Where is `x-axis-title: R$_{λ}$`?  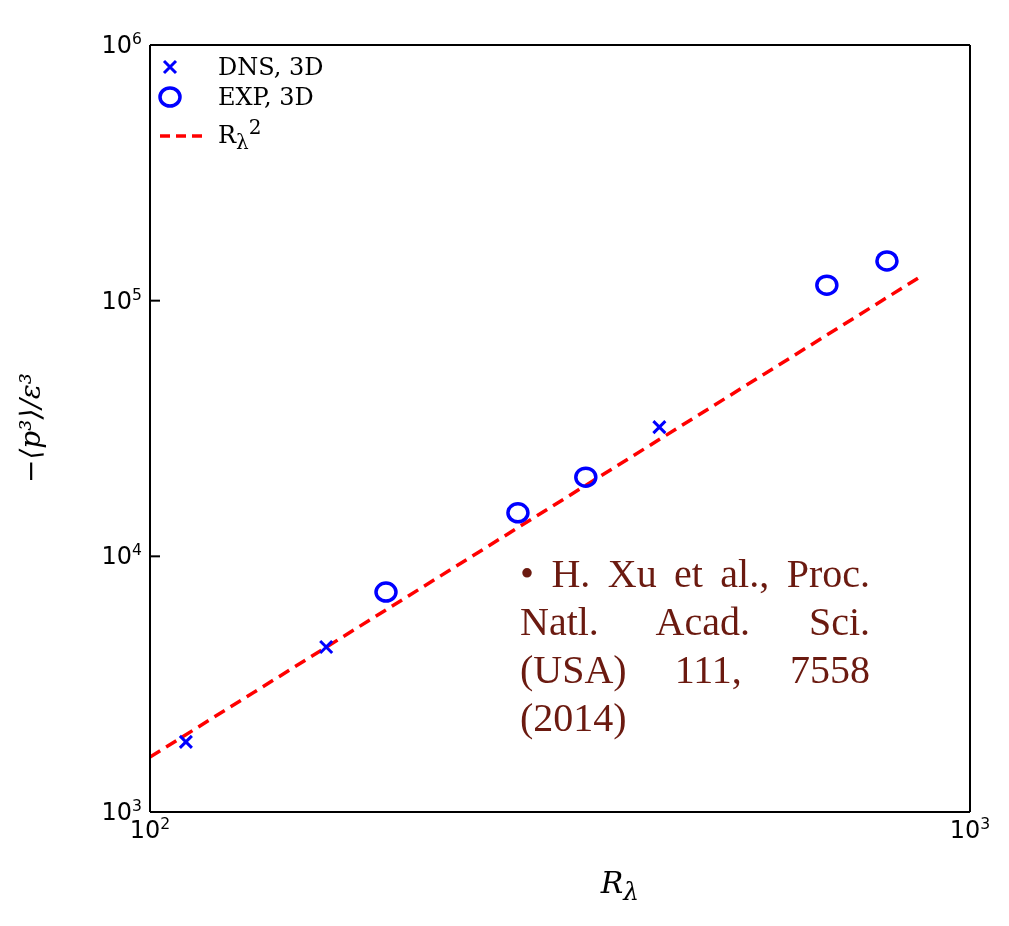
x-axis-title: R$_{λ}$ is located at coordinates (620, 885).